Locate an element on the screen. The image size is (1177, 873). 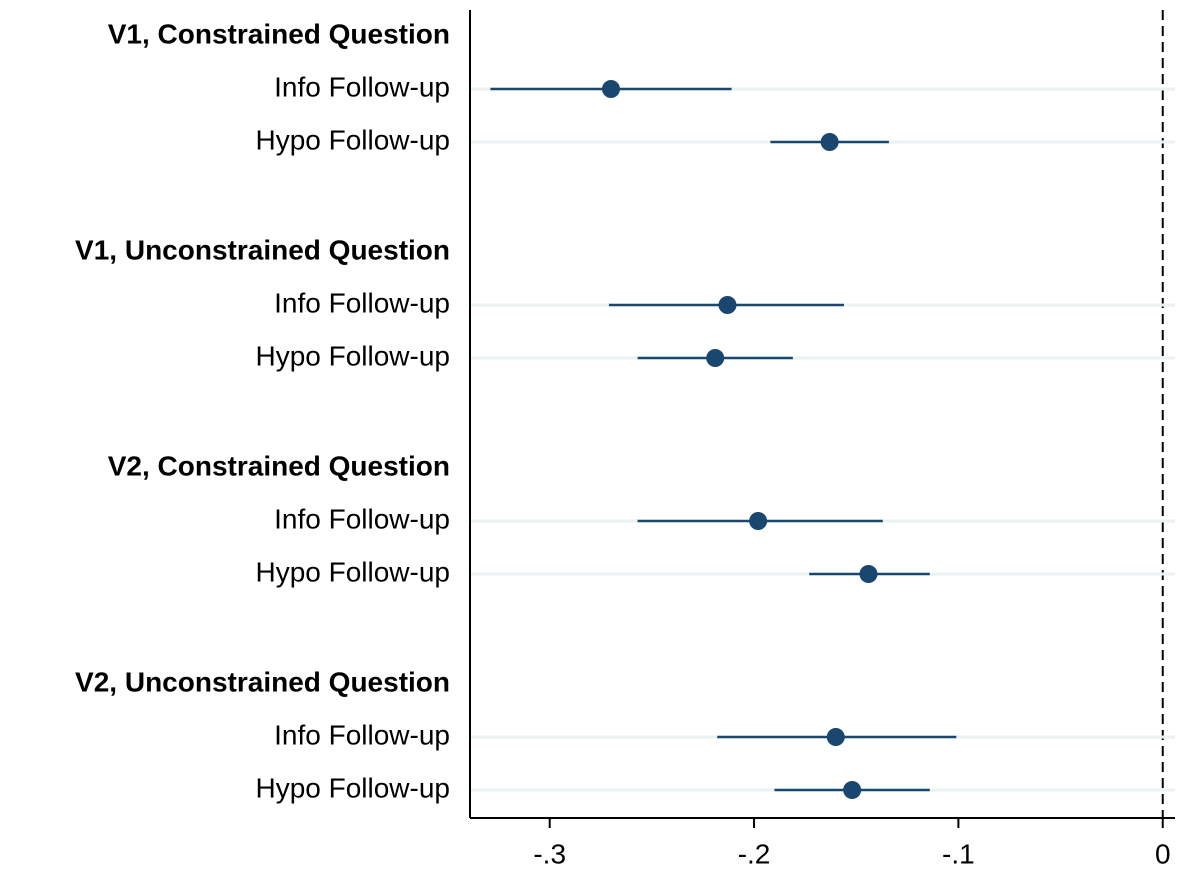
group-header: V1, Constrained Question is located at coordinates (279, 33).